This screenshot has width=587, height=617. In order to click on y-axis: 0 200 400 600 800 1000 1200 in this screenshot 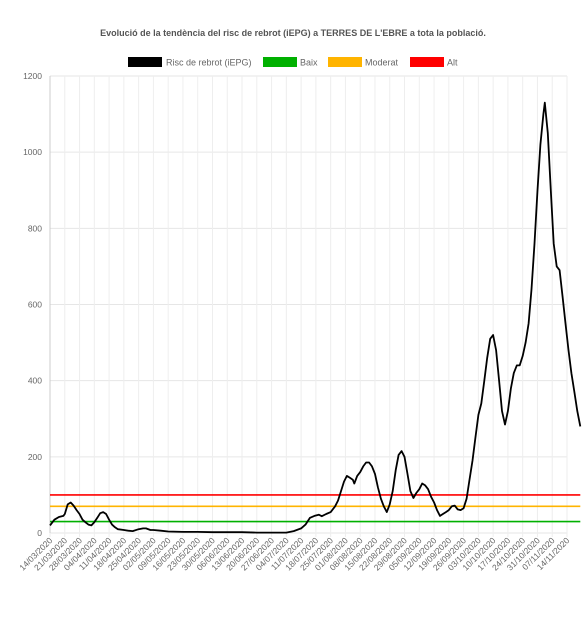, I will do `click(32, 304)`.